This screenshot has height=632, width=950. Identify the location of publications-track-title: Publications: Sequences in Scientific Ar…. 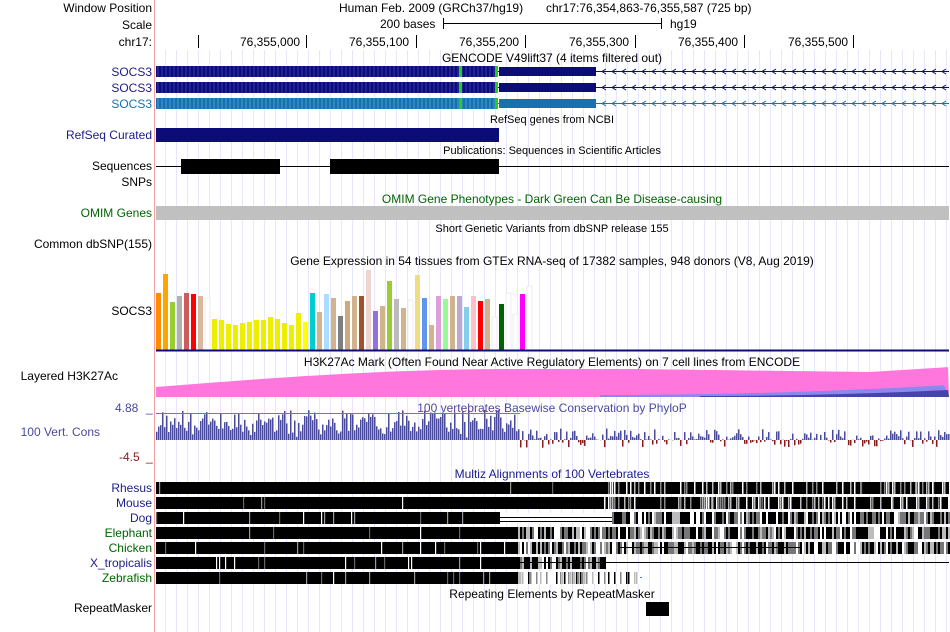
(552, 151).